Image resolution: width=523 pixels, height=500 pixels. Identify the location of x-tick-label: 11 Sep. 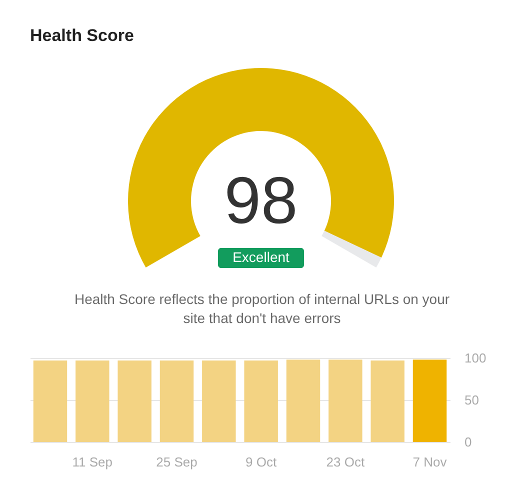
(92, 462).